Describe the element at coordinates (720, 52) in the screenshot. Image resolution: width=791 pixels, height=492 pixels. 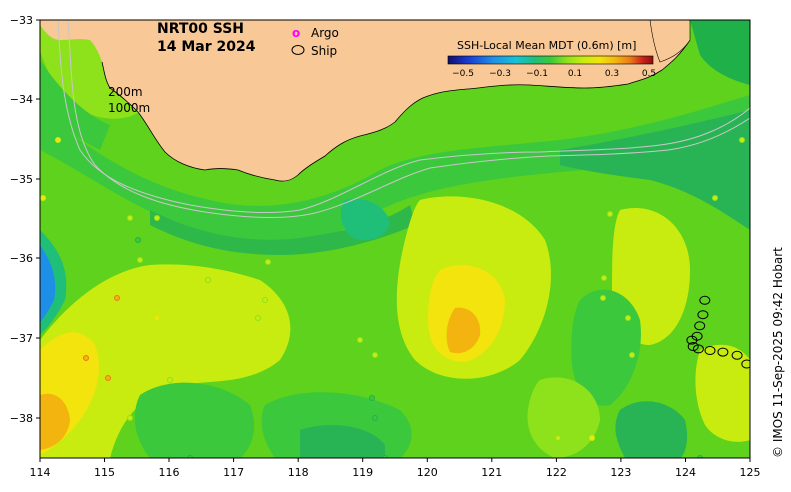
I see `ssh-ne-green` at that location.